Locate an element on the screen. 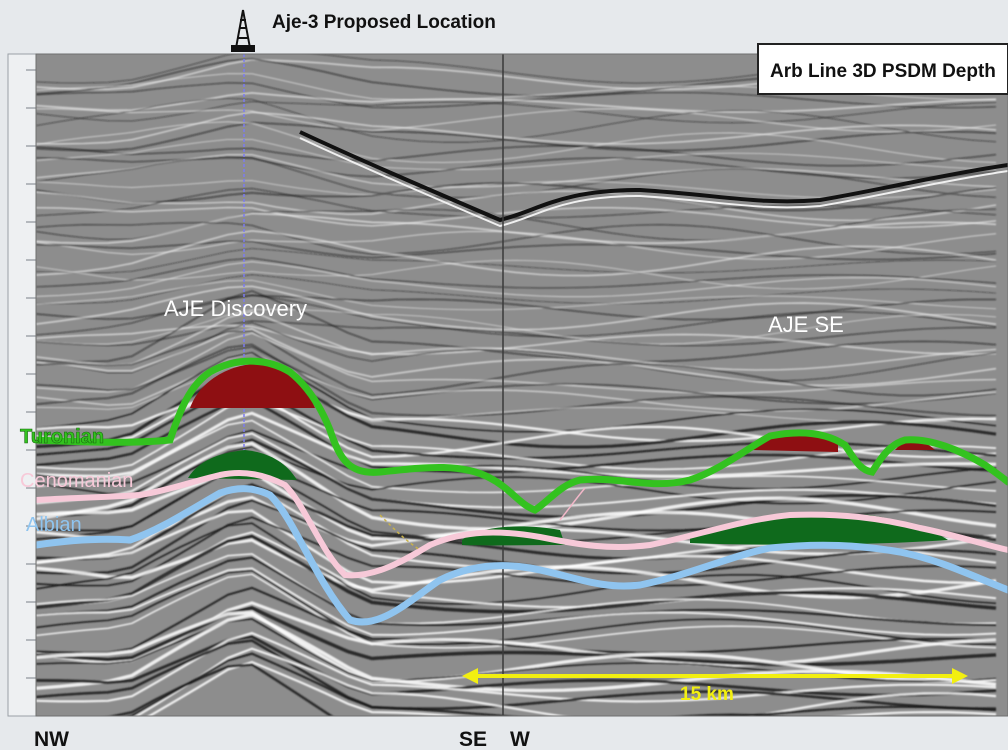 The image size is (1008, 750). horizon-cenomanian is located at coordinates (522, 524).